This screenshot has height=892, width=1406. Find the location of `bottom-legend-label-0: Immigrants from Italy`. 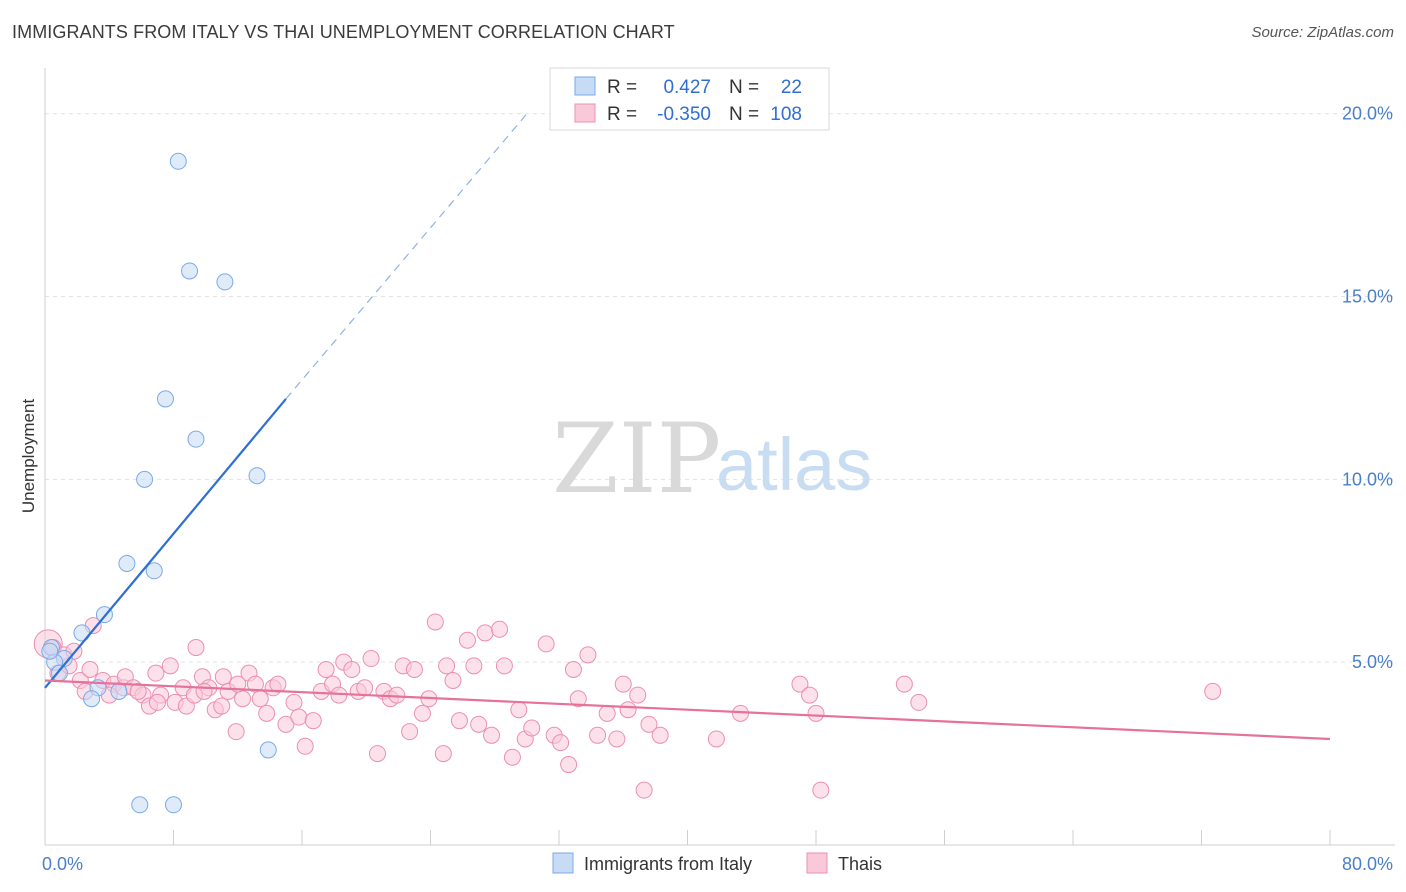

bottom-legend-label-0: Immigrants from Italy is located at coordinates (668, 864).